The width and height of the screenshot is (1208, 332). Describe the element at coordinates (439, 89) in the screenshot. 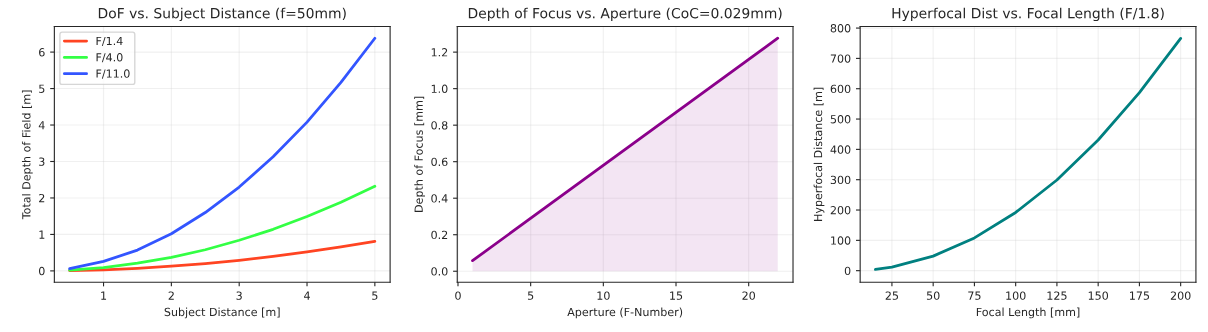

I see `y-tick-label: 1.0` at that location.